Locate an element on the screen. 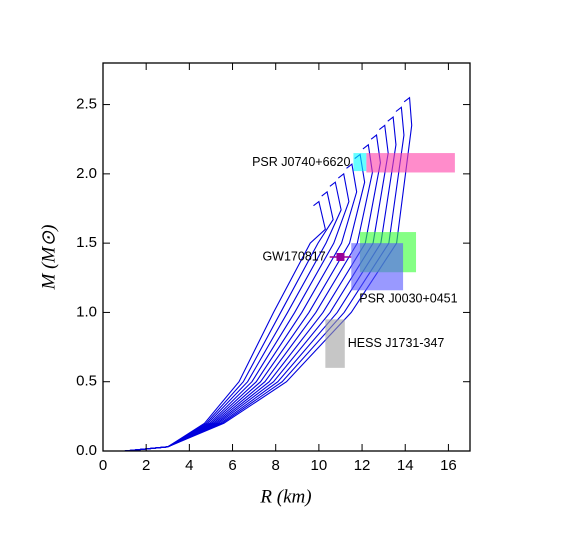 This screenshot has width=572, height=540. y-tick-label: 0.5 is located at coordinates (86, 381).